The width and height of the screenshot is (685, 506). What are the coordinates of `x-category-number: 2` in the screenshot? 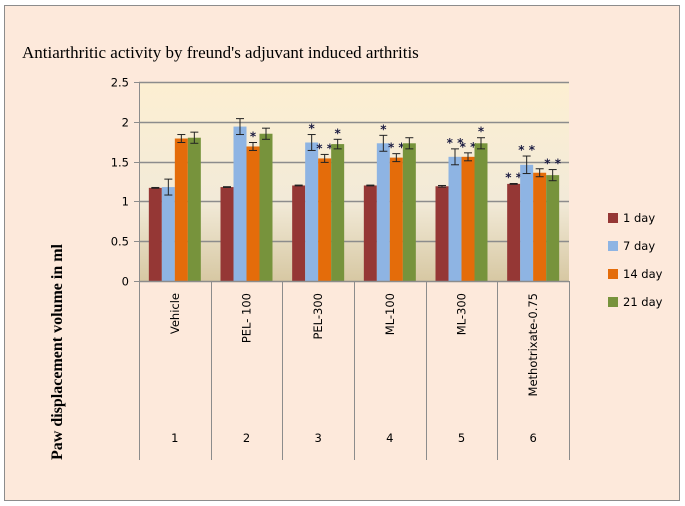 It's located at (246, 438).